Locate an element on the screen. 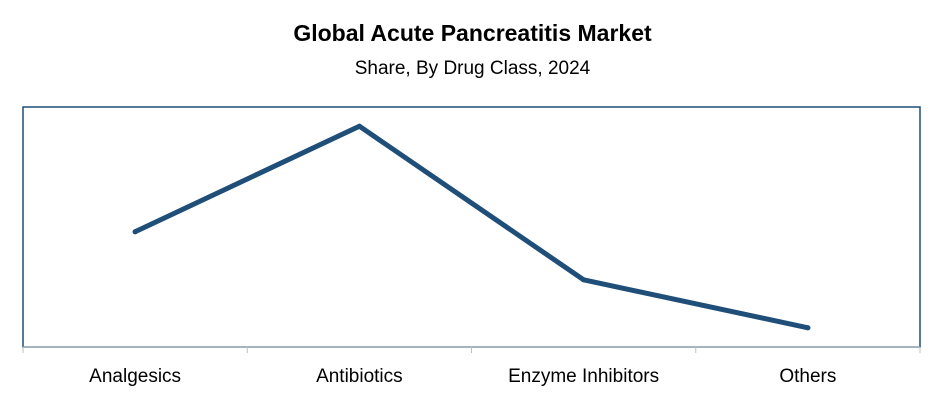 This screenshot has width=945, height=402. x-tick-label: Antibiotics is located at coordinates (359, 376).